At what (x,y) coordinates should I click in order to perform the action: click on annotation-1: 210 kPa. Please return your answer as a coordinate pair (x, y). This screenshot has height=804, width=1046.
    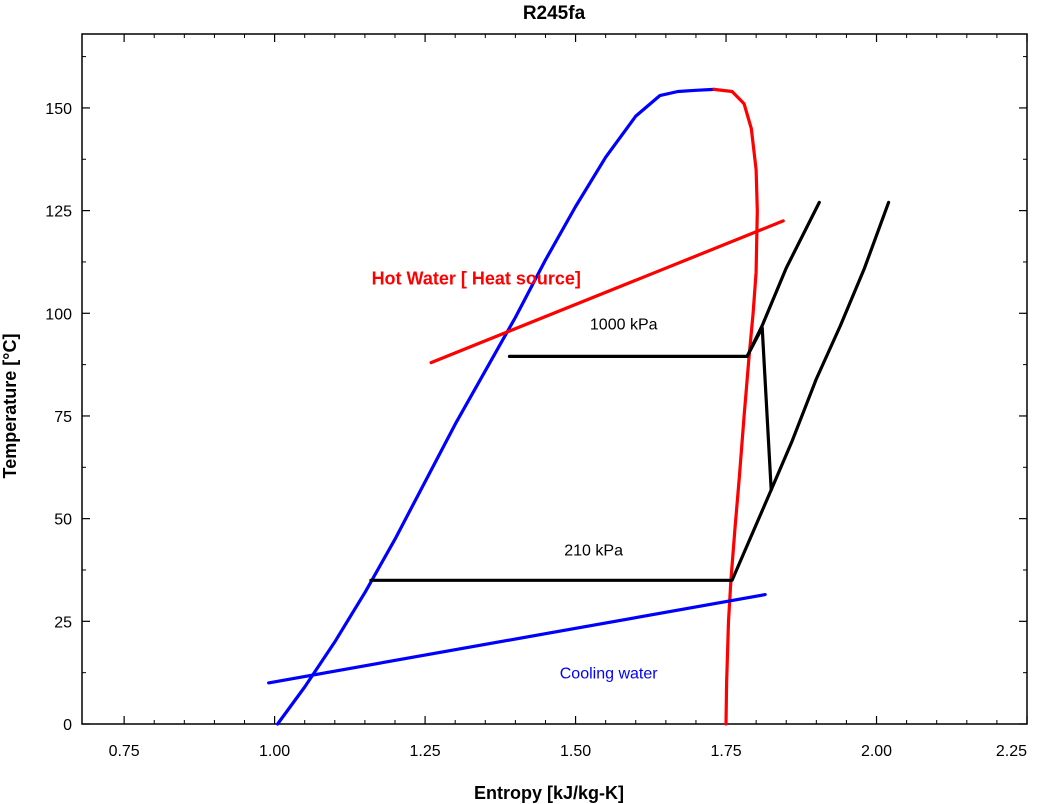
    Looking at the image, I should click on (593, 550).